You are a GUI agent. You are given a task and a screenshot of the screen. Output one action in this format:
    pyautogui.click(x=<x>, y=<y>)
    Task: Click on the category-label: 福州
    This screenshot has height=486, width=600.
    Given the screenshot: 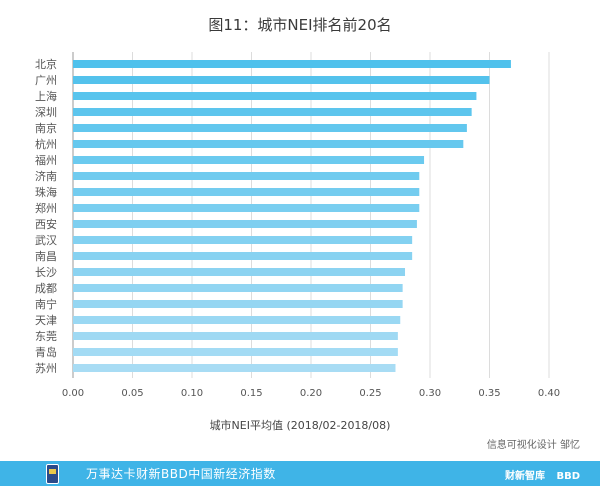 What is the action you would take?
    pyautogui.click(x=46, y=160)
    